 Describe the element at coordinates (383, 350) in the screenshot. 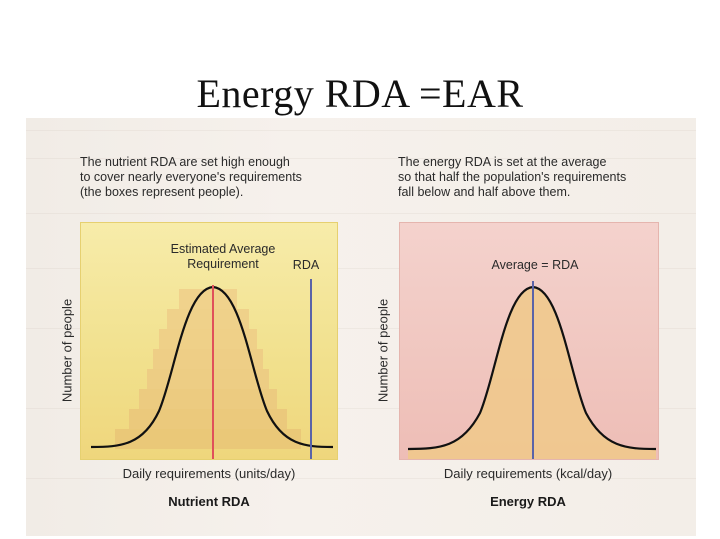

I see `energy-y-axis-label: Number of people` at that location.